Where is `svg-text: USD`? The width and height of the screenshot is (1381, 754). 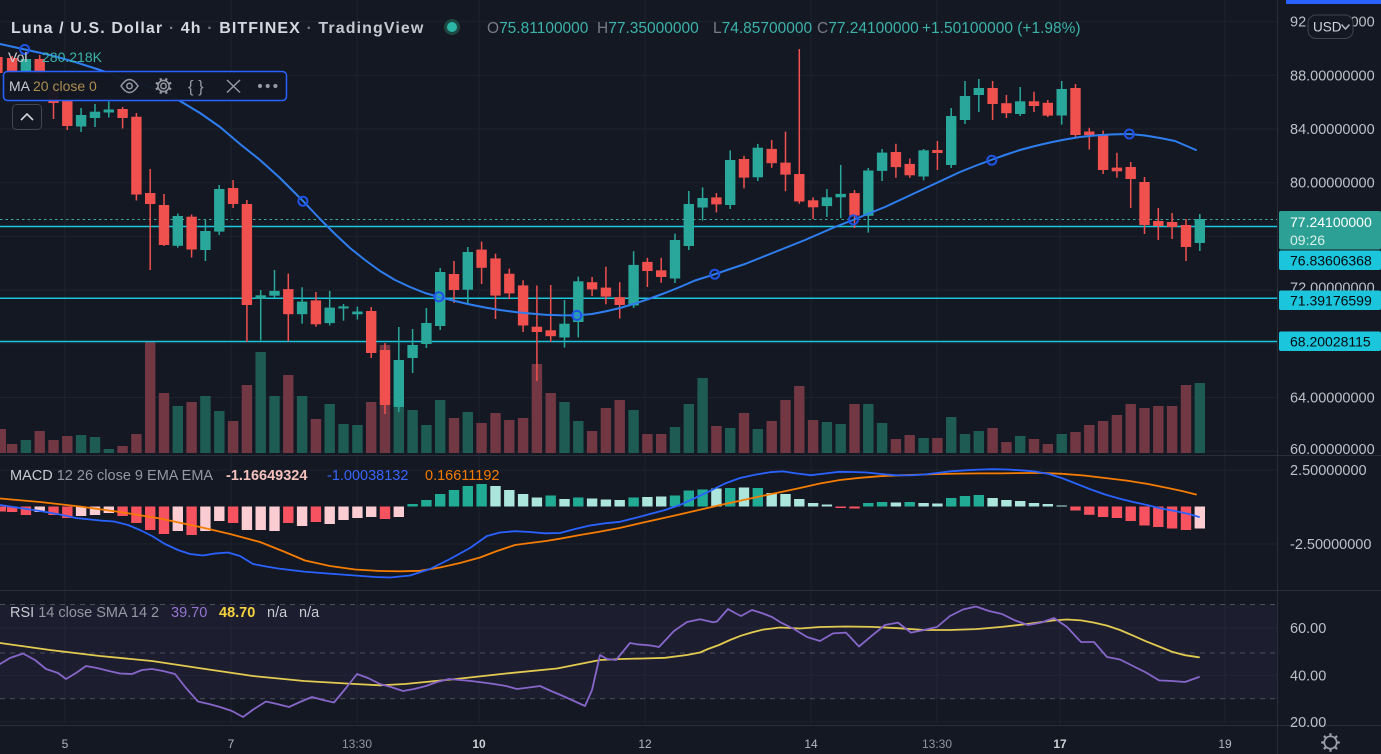 svg-text: USD is located at coordinates (1327, 27).